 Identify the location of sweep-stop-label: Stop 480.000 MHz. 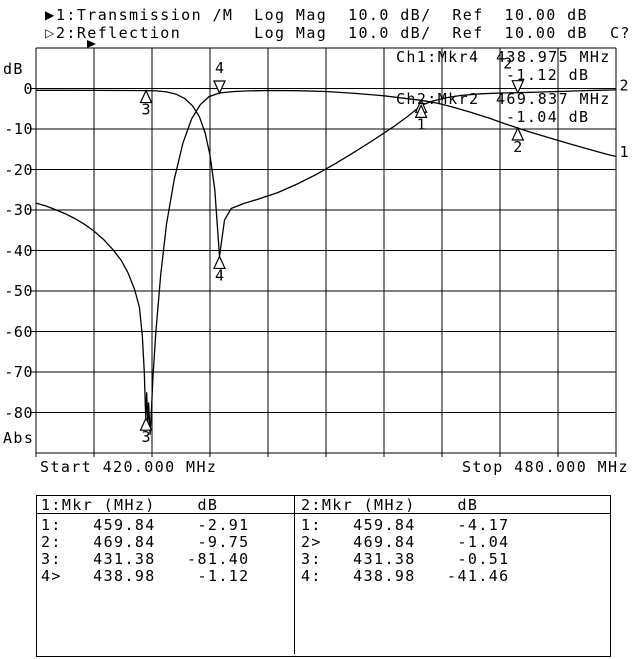
(545, 467).